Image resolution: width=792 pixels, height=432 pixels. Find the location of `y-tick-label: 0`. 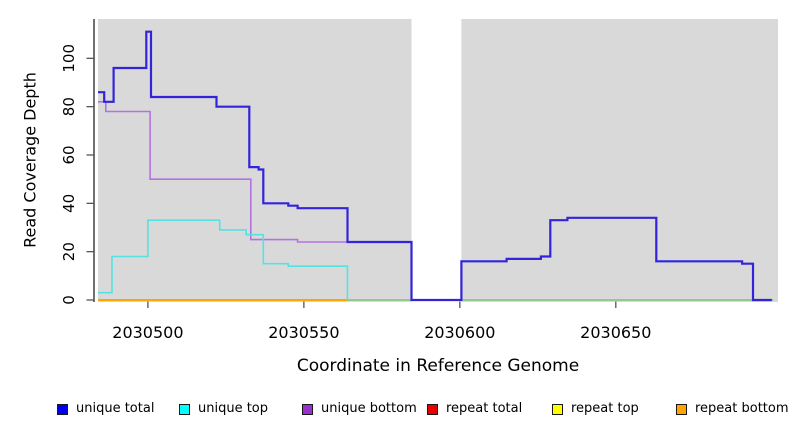

y-tick-label: 0 is located at coordinates (69, 300).